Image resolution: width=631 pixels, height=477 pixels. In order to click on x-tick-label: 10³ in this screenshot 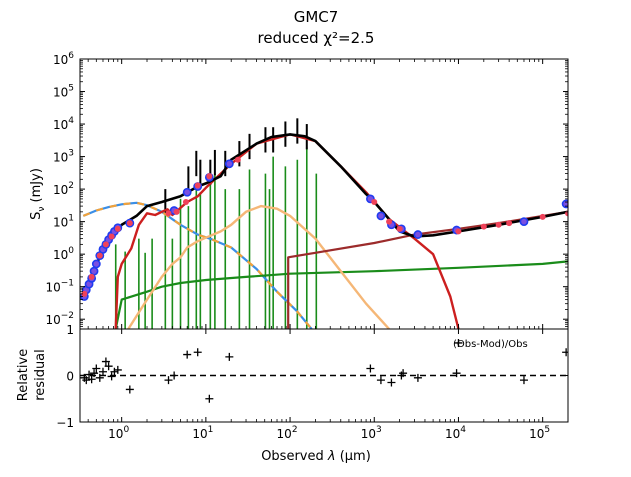, I will do `click(371, 433)`.